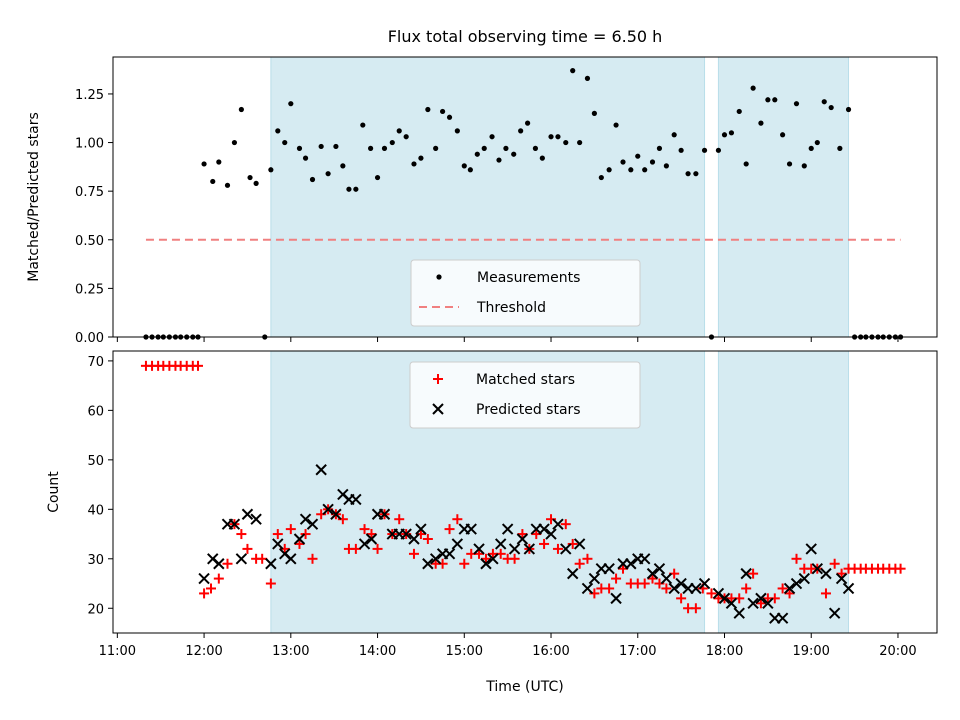 The image size is (960, 720). Describe the element at coordinates (511, 308) in the screenshot. I see `legend-label: Threshold` at that location.